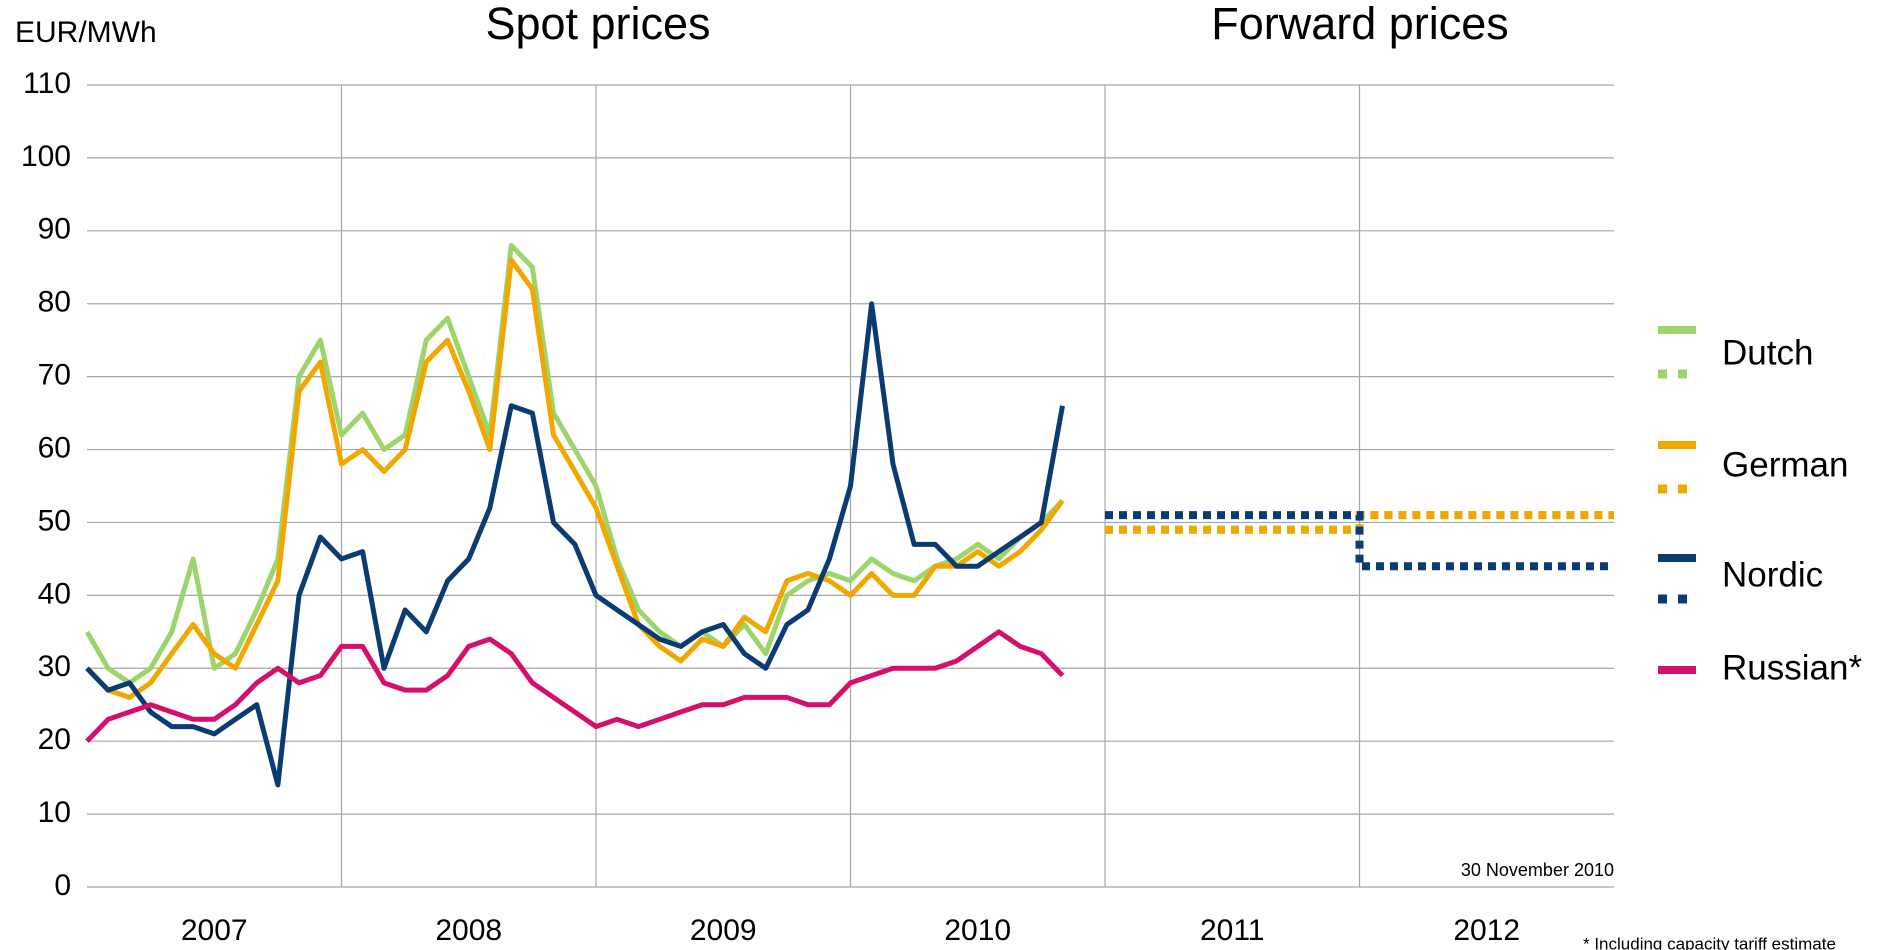  I want to click on legend-label: Nordic, so click(1772, 574).